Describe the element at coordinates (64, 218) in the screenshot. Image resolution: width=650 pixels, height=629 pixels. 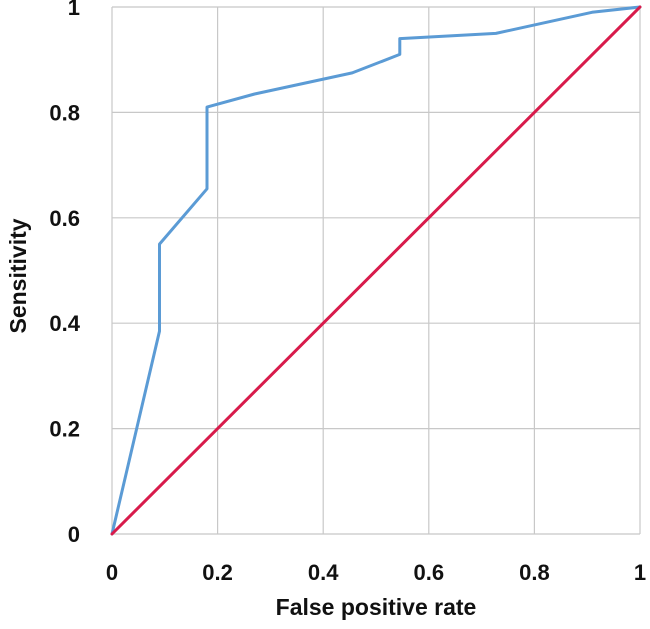
I see `y-tick-label: 0.6` at that location.